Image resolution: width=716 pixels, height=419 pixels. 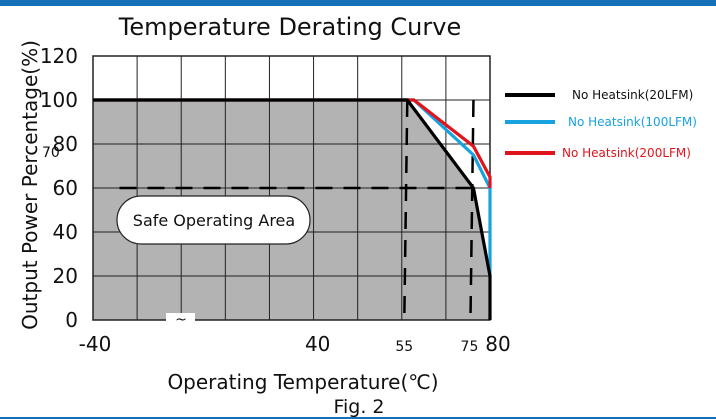 I want to click on y-tick-label: 60, so click(x=65, y=188).